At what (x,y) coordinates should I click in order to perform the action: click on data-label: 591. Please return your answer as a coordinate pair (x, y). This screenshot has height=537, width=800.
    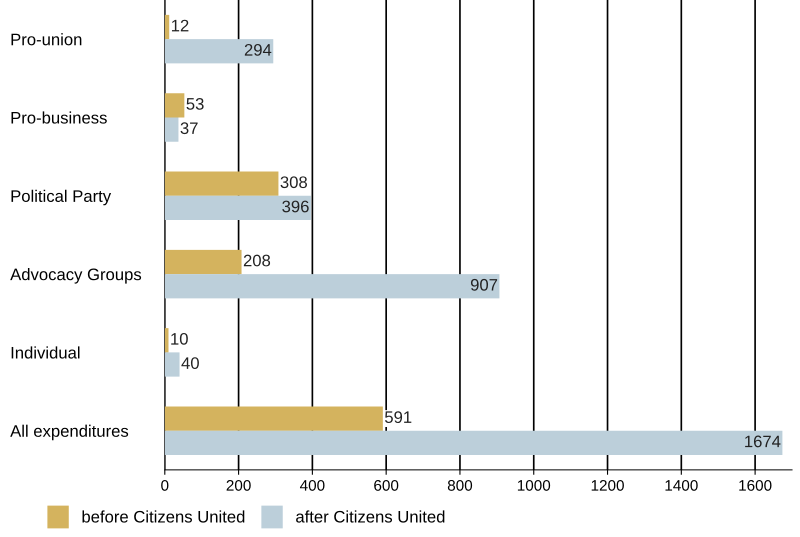
    Looking at the image, I should click on (398, 417).